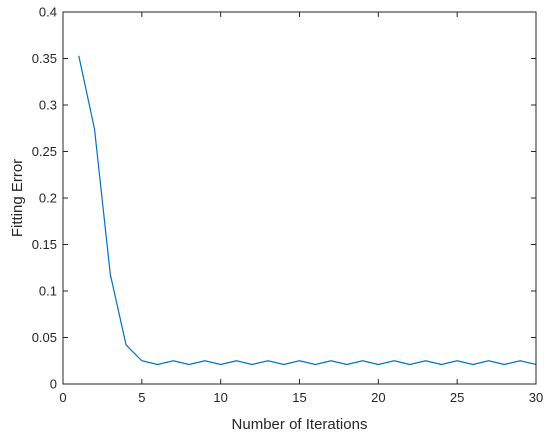 Image resolution: width=550 pixels, height=435 pixels. I want to click on y-tick-label: 0.2, so click(48, 198).